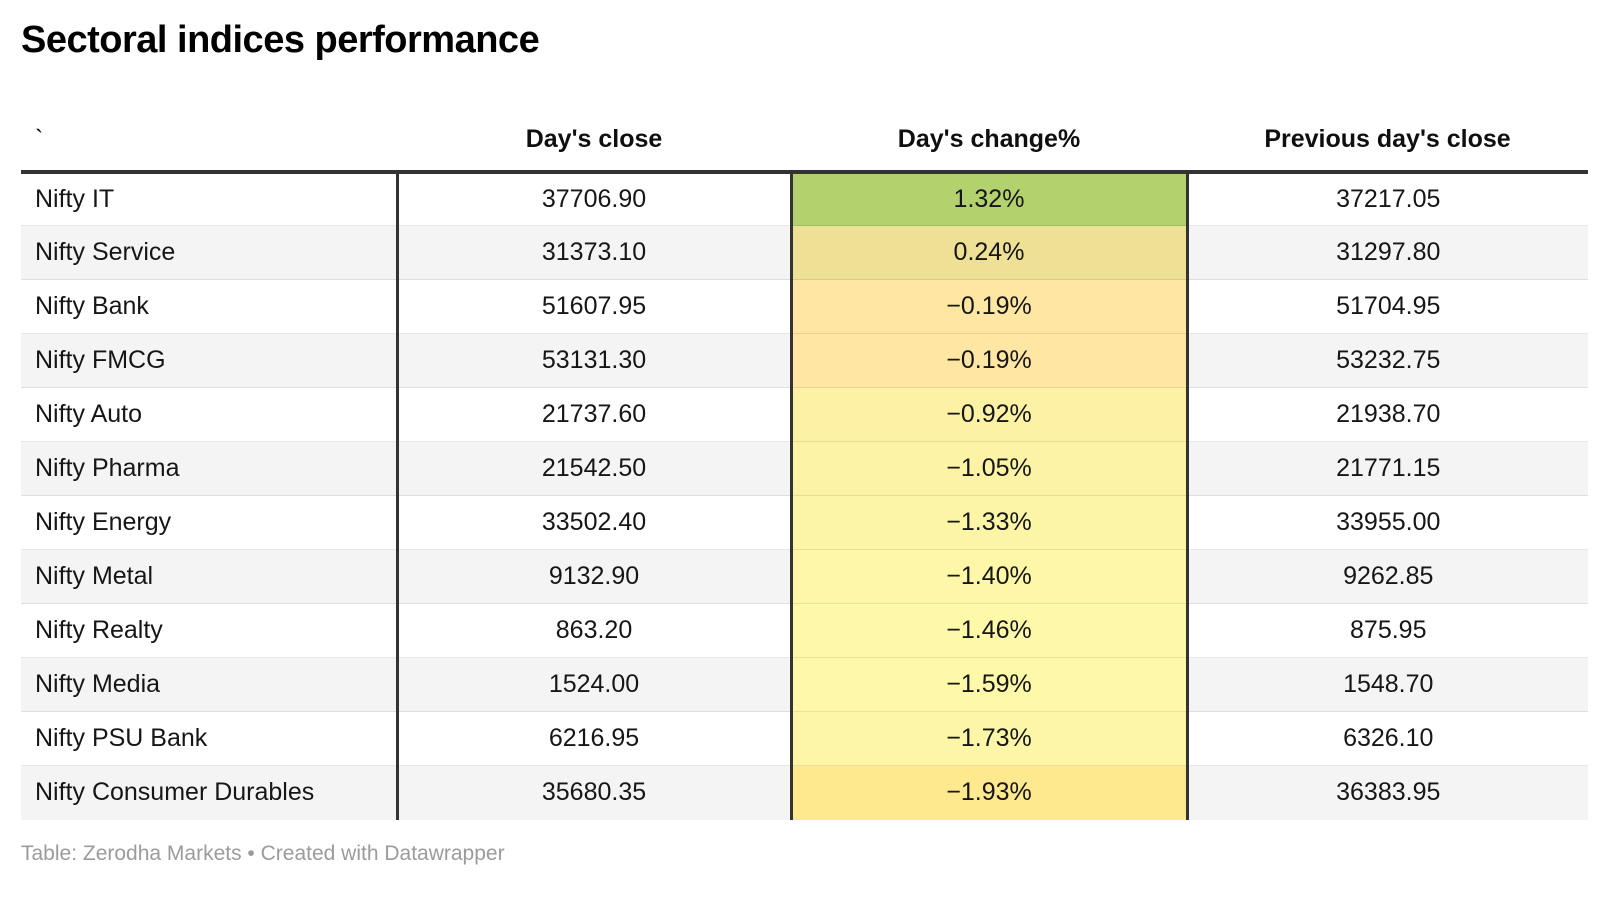  What do you see at coordinates (209, 738) in the screenshot?
I see `index-name-cell: Nifty PSU Bank` at bounding box center [209, 738].